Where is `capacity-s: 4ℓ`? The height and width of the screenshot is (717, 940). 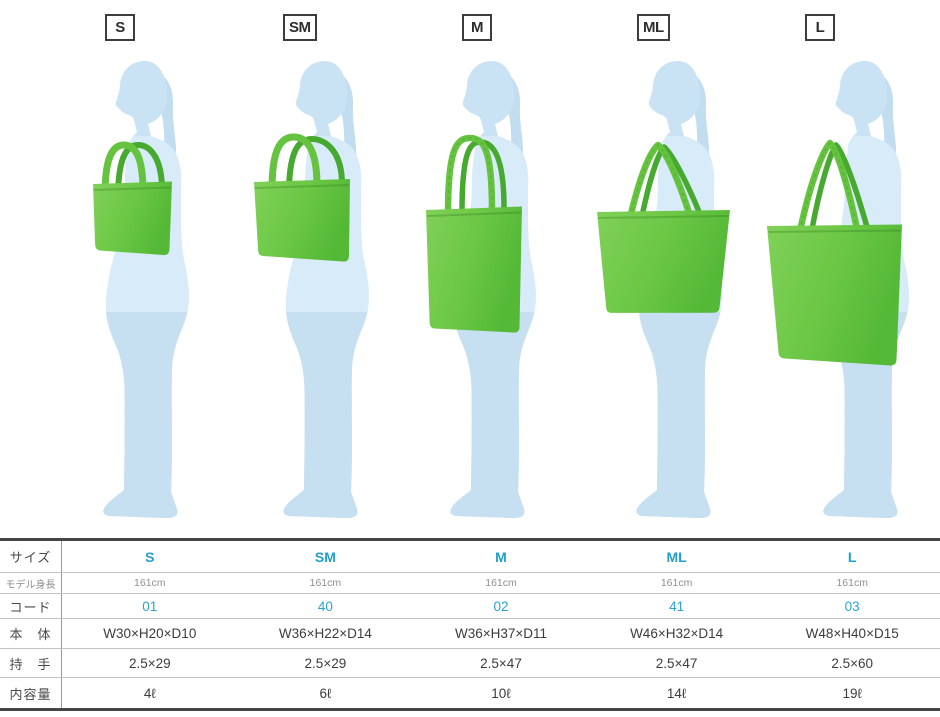
capacity-s: 4ℓ is located at coordinates (149, 693).